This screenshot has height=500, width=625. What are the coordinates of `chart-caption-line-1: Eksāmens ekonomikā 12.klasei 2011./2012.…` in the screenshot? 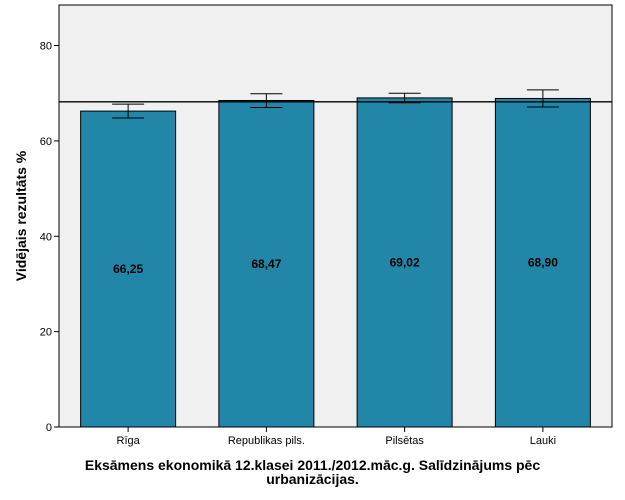 It's located at (312, 465).